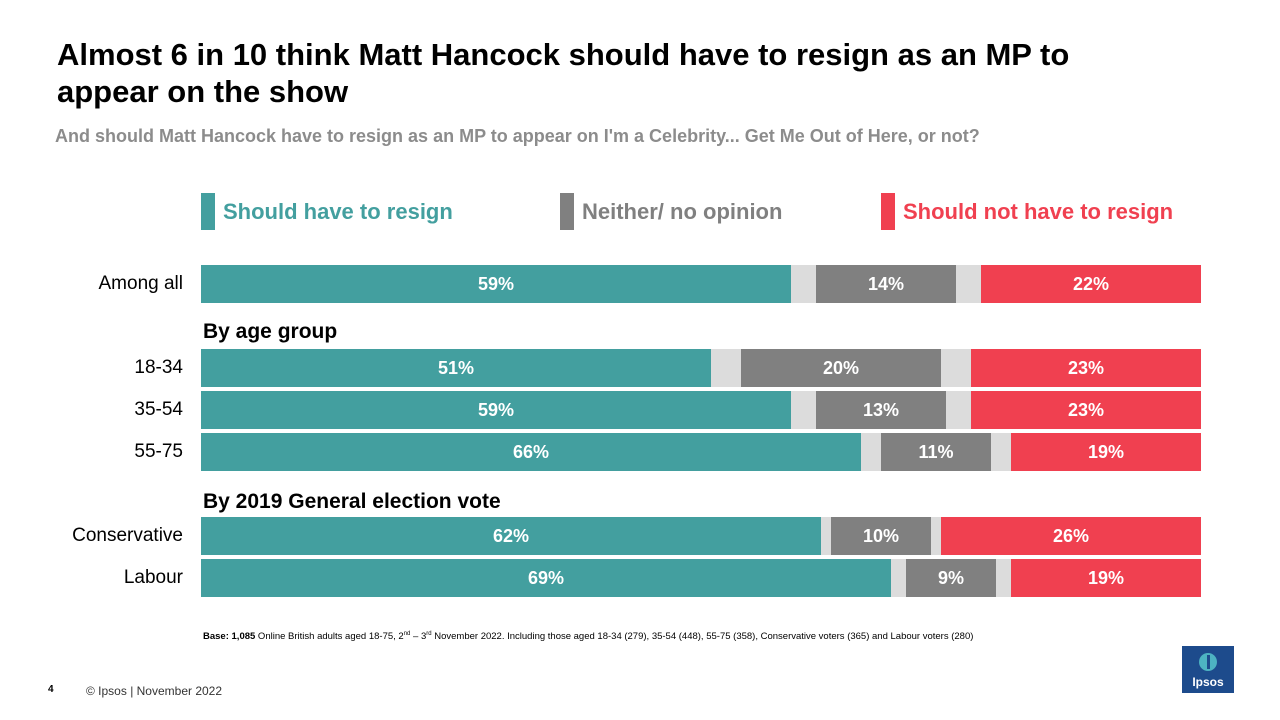 The width and height of the screenshot is (1280, 720). I want to click on row-label-18-34: 18-34, so click(158, 367).